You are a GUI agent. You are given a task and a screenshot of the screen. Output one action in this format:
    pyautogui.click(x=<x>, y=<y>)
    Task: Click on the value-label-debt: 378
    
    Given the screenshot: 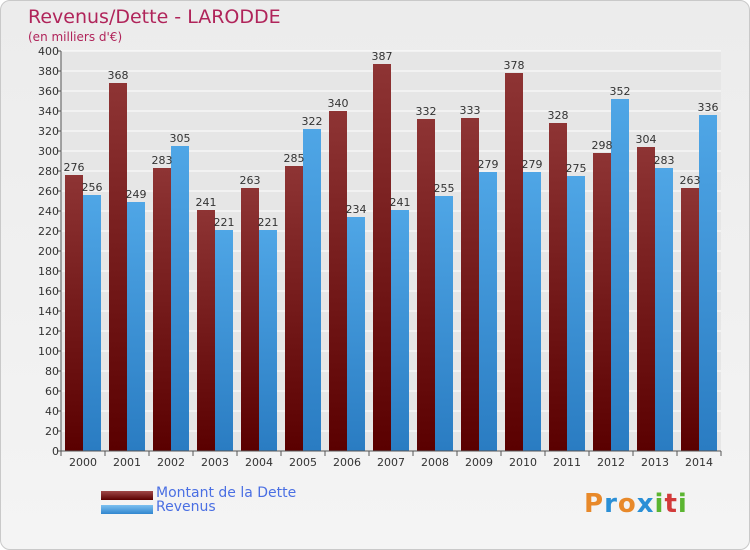 What is the action you would take?
    pyautogui.click(x=514, y=65)
    